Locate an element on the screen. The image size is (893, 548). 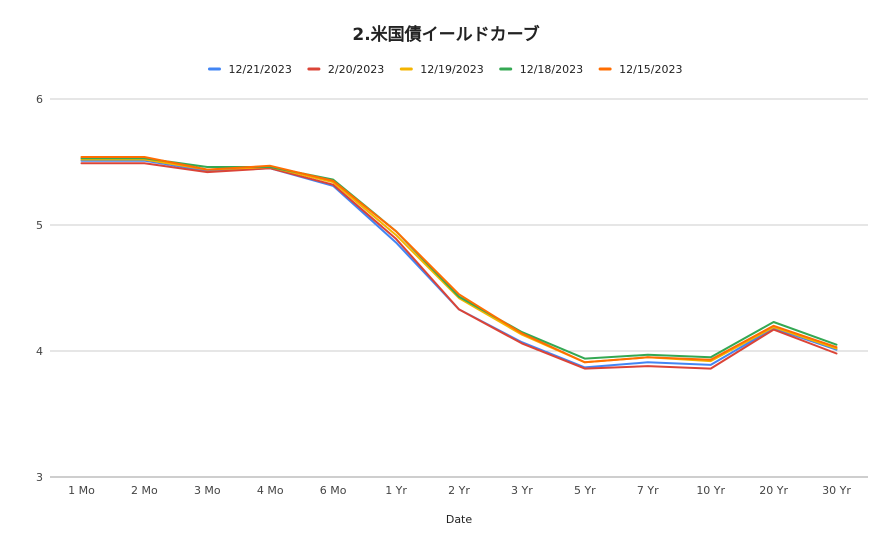
legend-item: 12/19/2023 is located at coordinates (441, 69).